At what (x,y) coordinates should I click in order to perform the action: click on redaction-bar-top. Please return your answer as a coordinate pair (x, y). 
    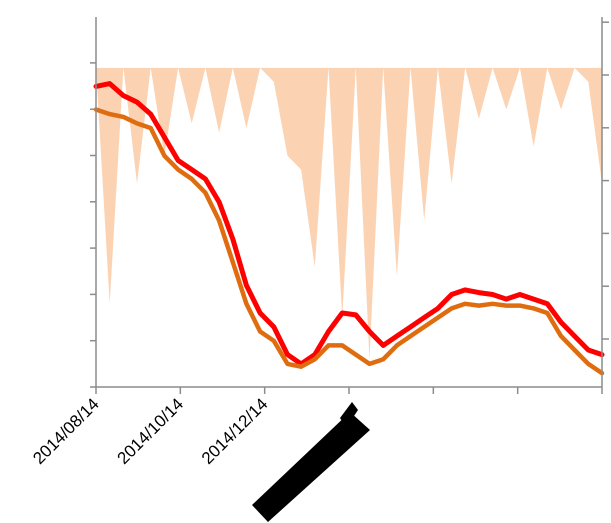
    Looking at the image, I should click on (349, 415).